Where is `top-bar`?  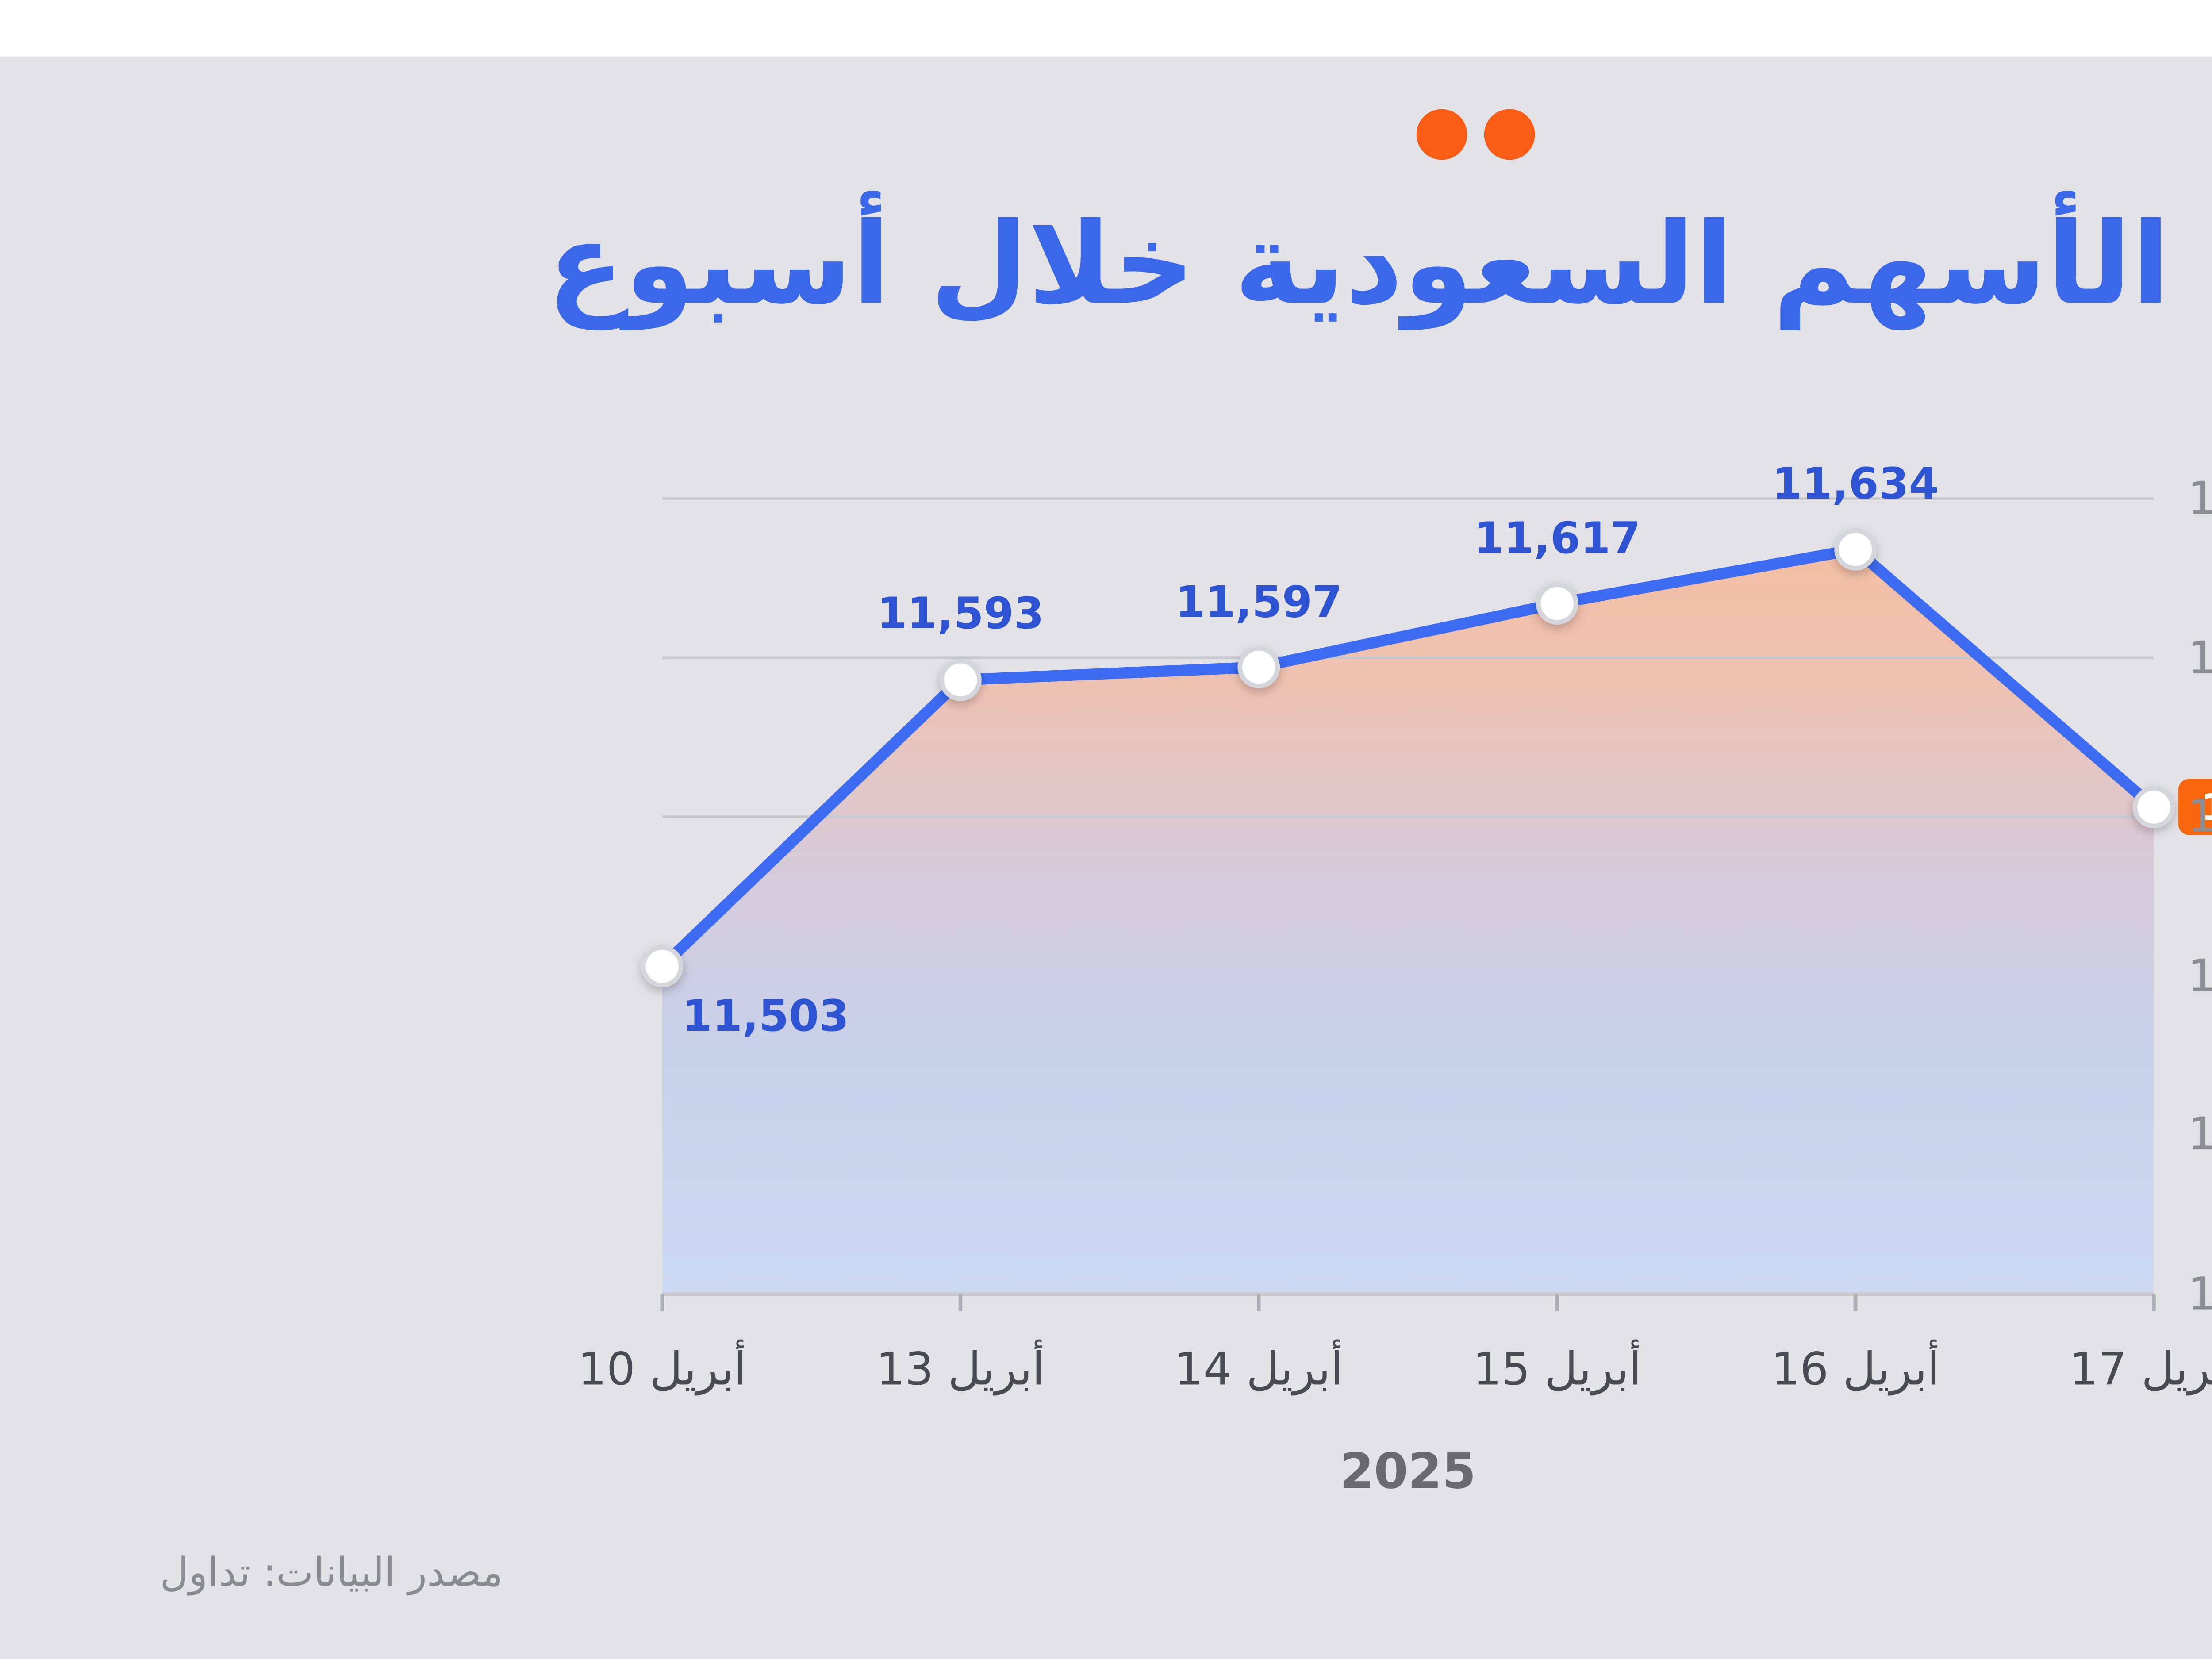
top-bar is located at coordinates (1106, 28).